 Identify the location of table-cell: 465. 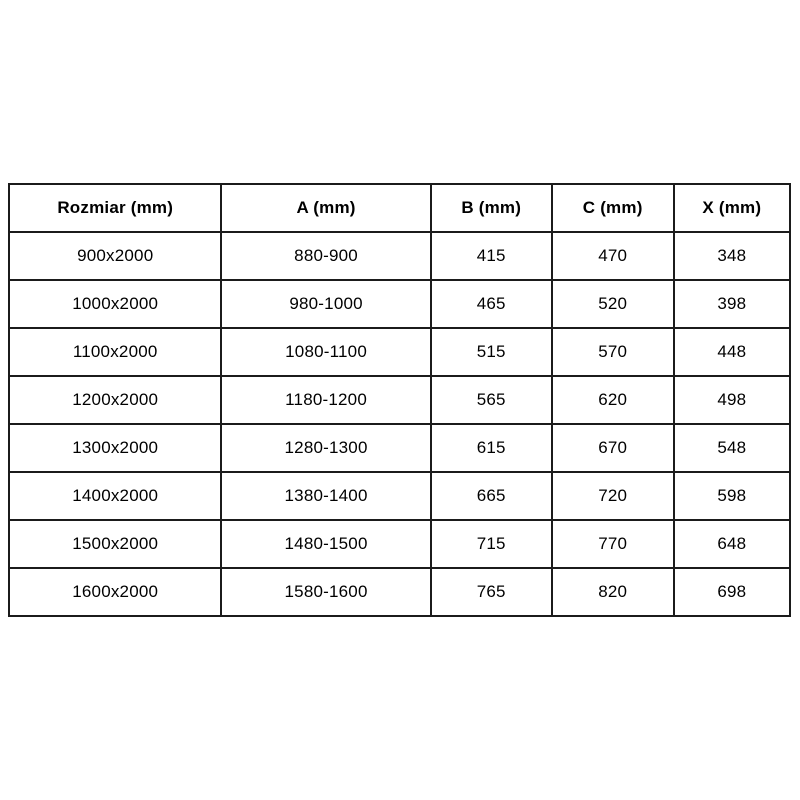
(491, 304).